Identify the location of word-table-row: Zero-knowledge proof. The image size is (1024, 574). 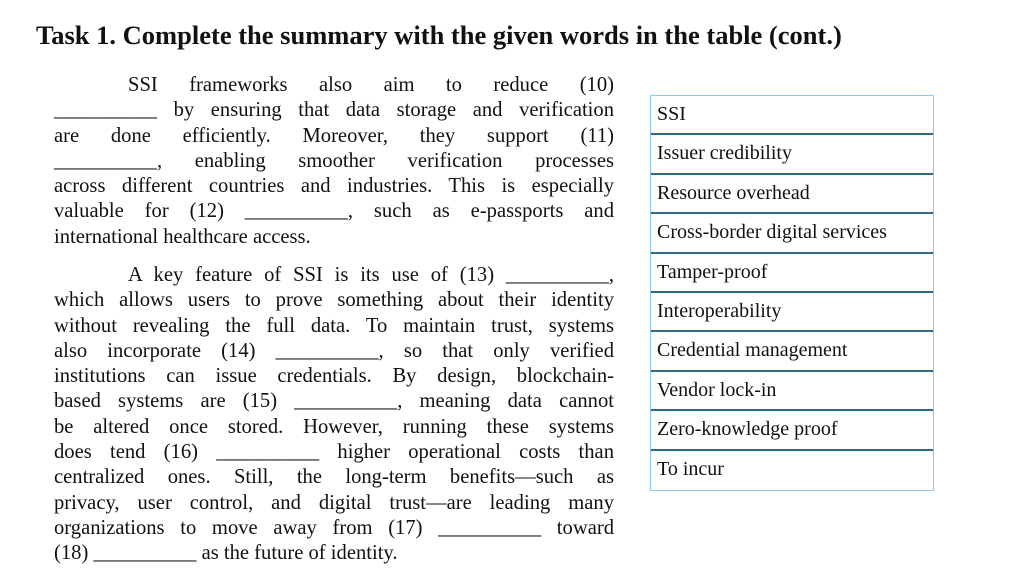
(792, 431).